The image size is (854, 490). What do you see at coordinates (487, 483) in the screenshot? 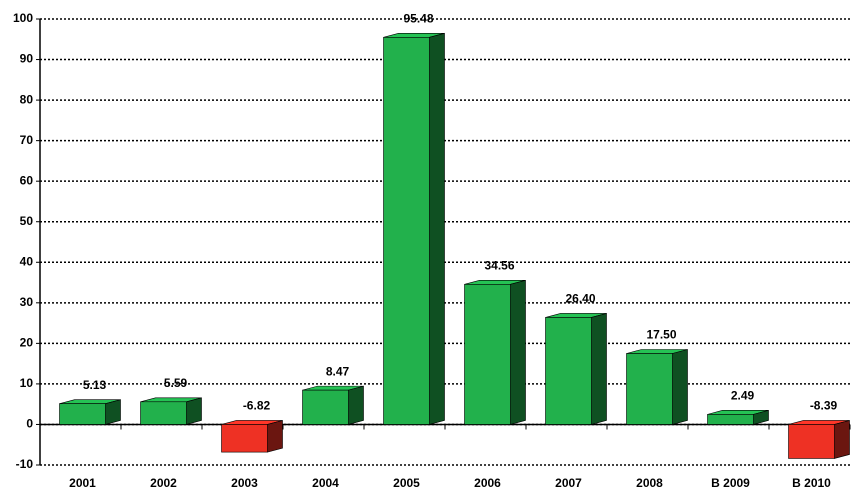
I see `x-tick-label: 2006` at bounding box center [487, 483].